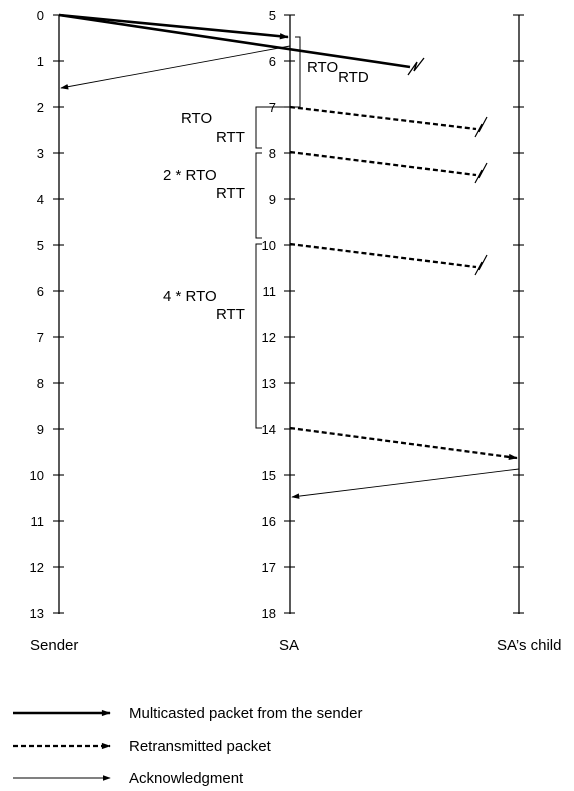 The image size is (574, 791). Describe the element at coordinates (200, 746) in the screenshot. I see `legend-label-retransmit: Retransmitted packet` at that location.